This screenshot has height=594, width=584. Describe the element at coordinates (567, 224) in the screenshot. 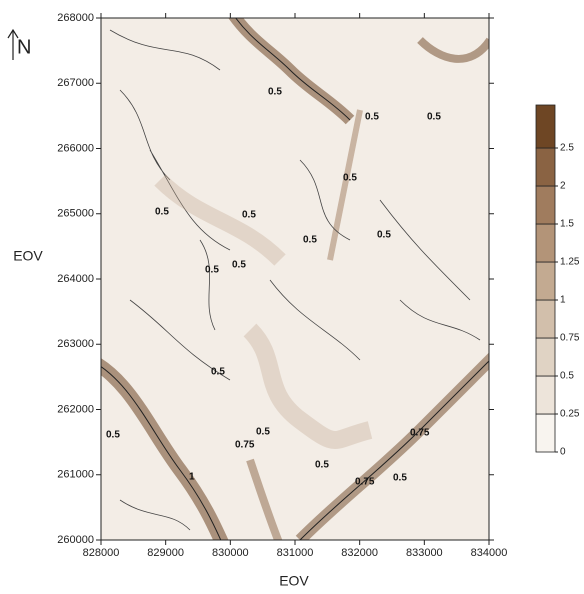

I see `colorbar-label: 1.5` at that location.